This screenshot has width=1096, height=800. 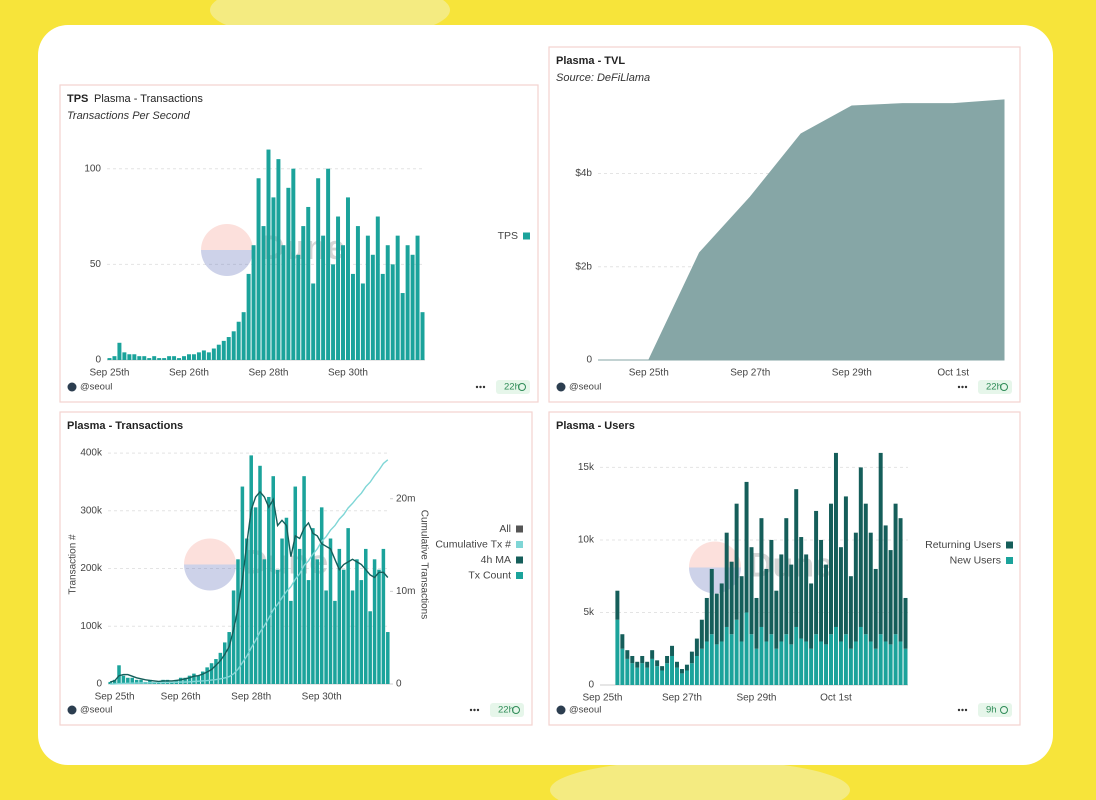 I want to click on legend-label: TPS, so click(x=508, y=236).